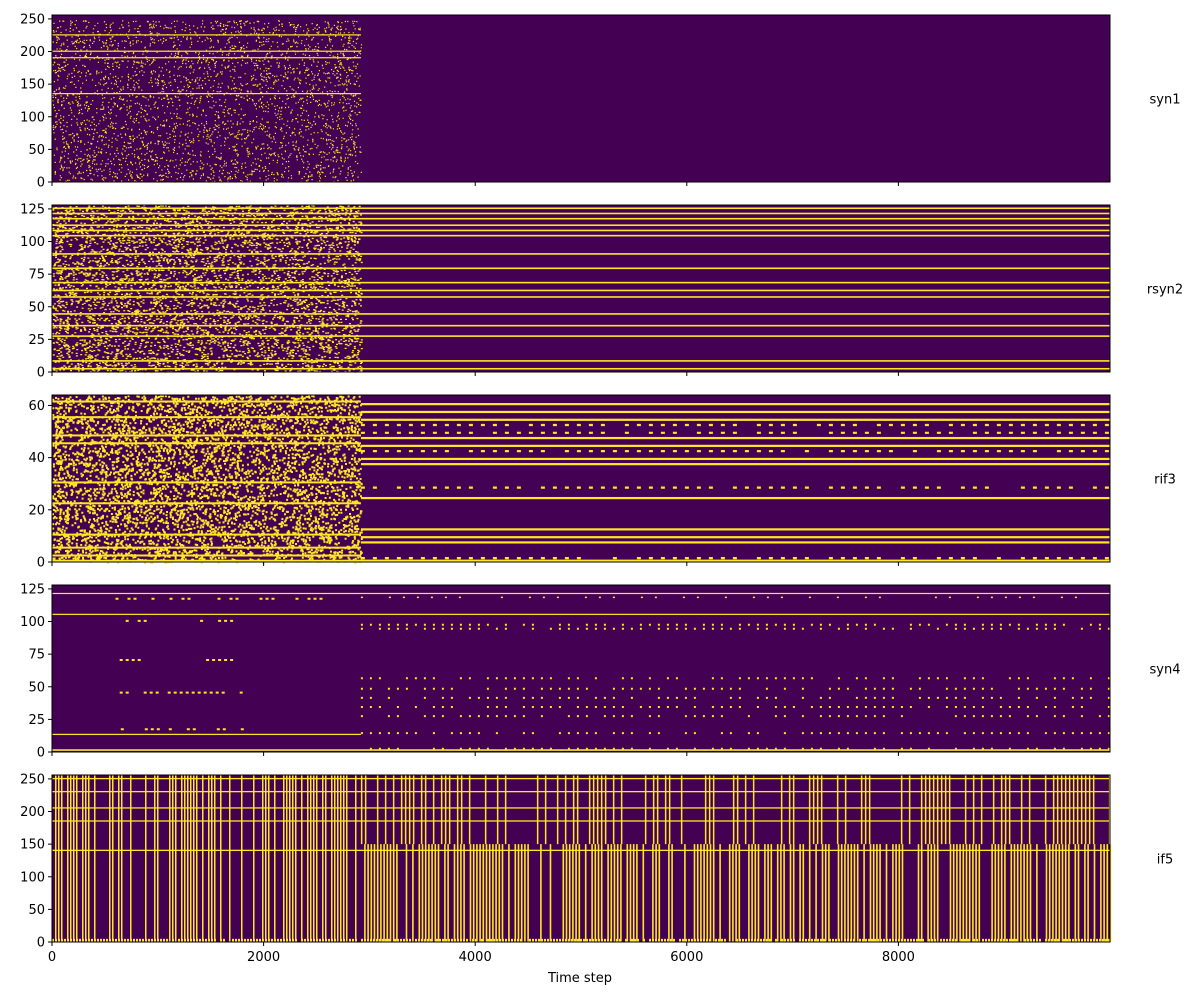 This screenshot has height=1000, width=1200. What do you see at coordinates (36, 510) in the screenshot?
I see `y-tick-label: 20` at bounding box center [36, 510].